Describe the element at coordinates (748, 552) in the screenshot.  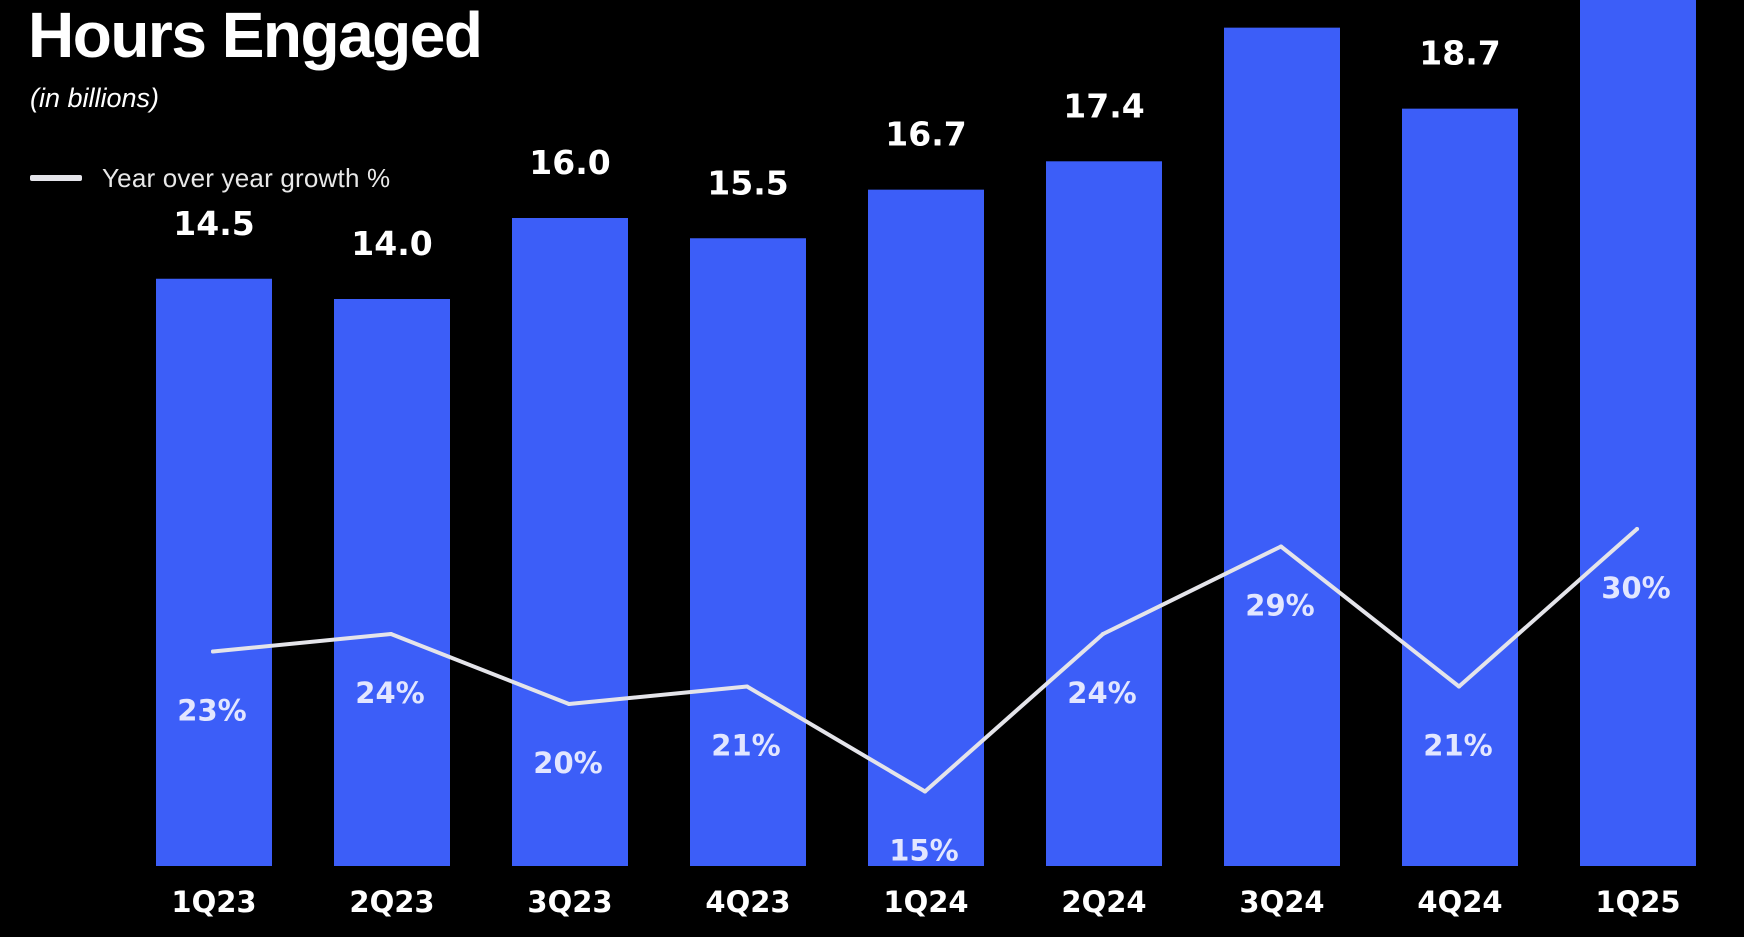
I see `bar-4q23` at that location.